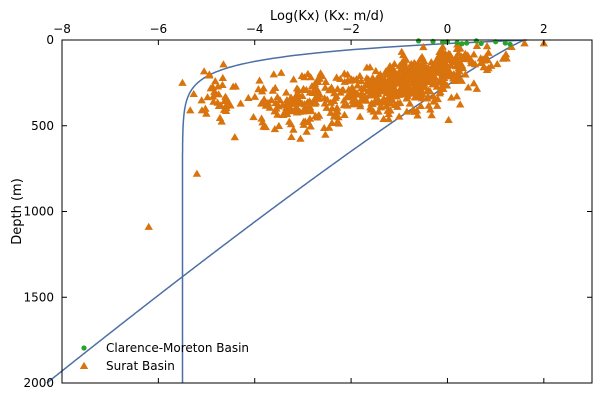  Describe the element at coordinates (38, 383) in the screenshot. I see `y-tick-label: 2000` at that location.